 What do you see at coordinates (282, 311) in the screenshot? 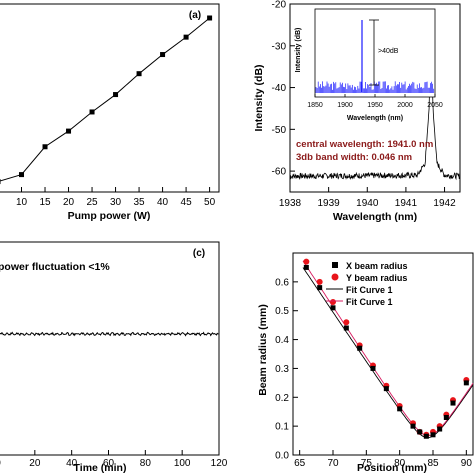
I see `panel-d-ytick-label: 0.5` at bounding box center [282, 311].